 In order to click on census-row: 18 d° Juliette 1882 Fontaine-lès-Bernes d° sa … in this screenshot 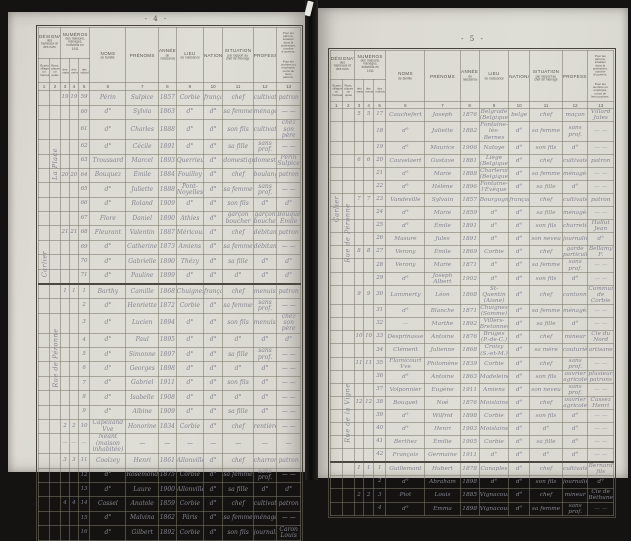, I will do `click(472, 131)`.